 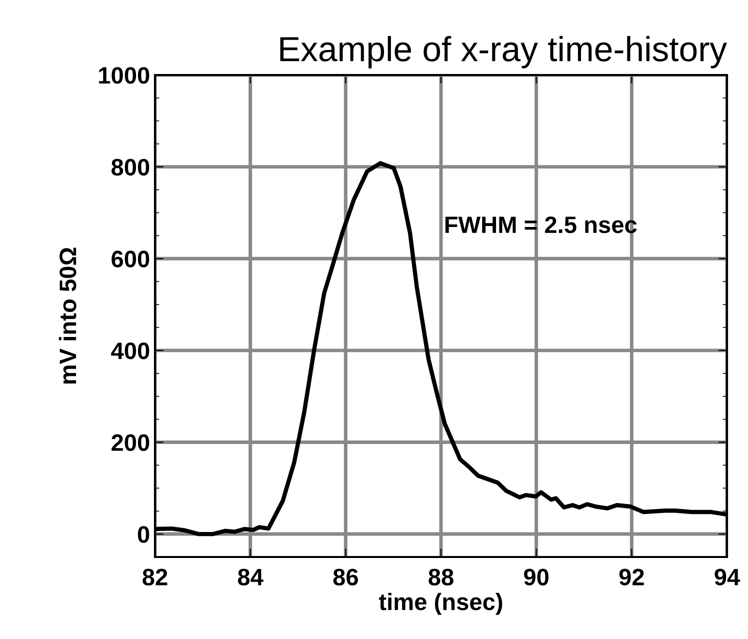 I want to click on y-axis-title: mV into 50Ω, so click(x=67, y=316).